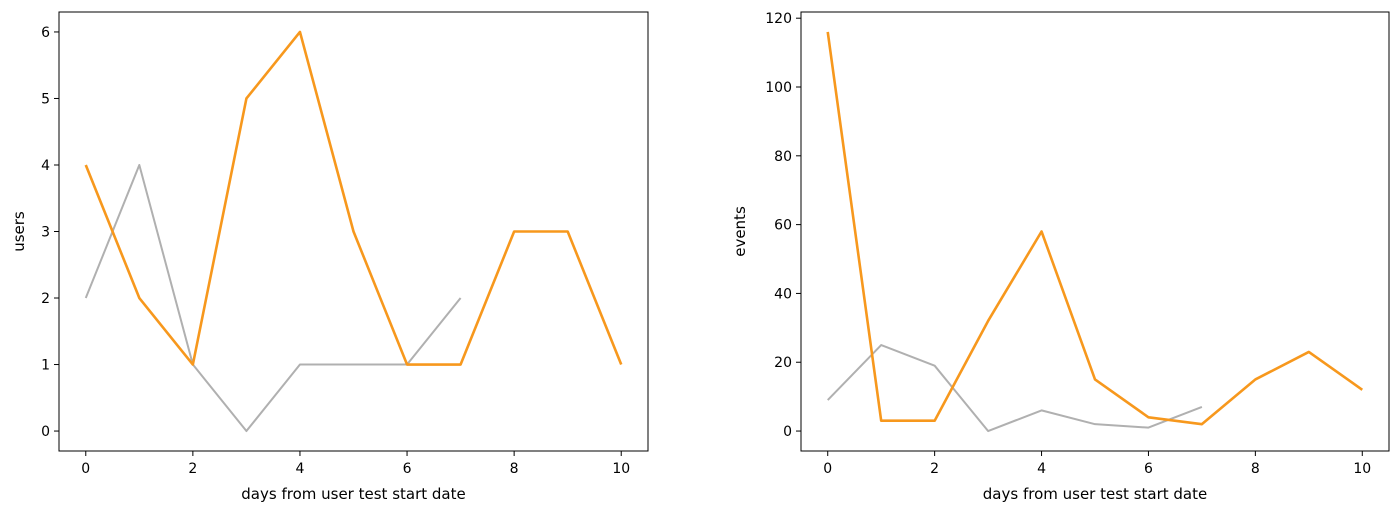  I want to click on y-tick-label: 6, so click(45, 33).